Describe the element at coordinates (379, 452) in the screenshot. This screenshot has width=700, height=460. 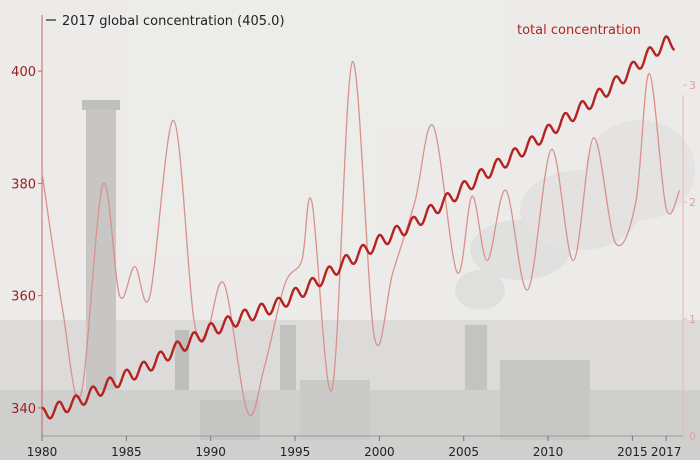
I see `x-tick-label: 2000` at that location.